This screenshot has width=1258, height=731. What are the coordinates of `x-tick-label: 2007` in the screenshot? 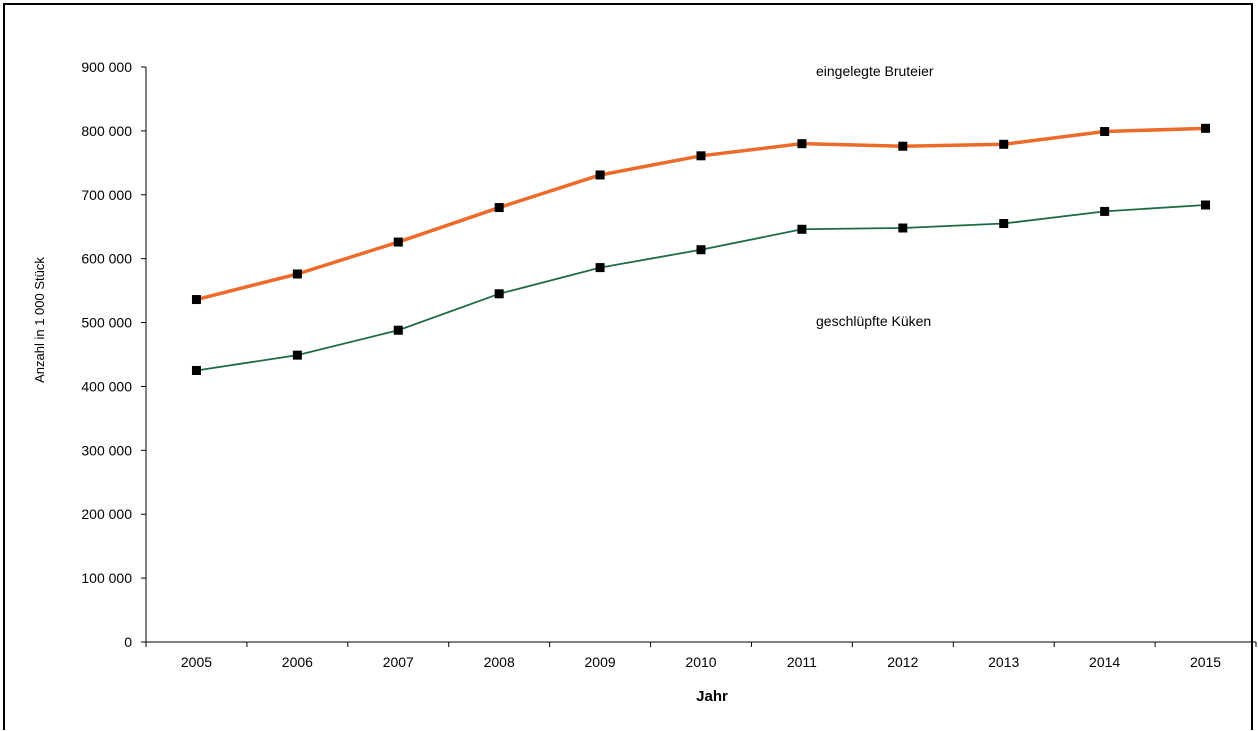 It's located at (398, 662).